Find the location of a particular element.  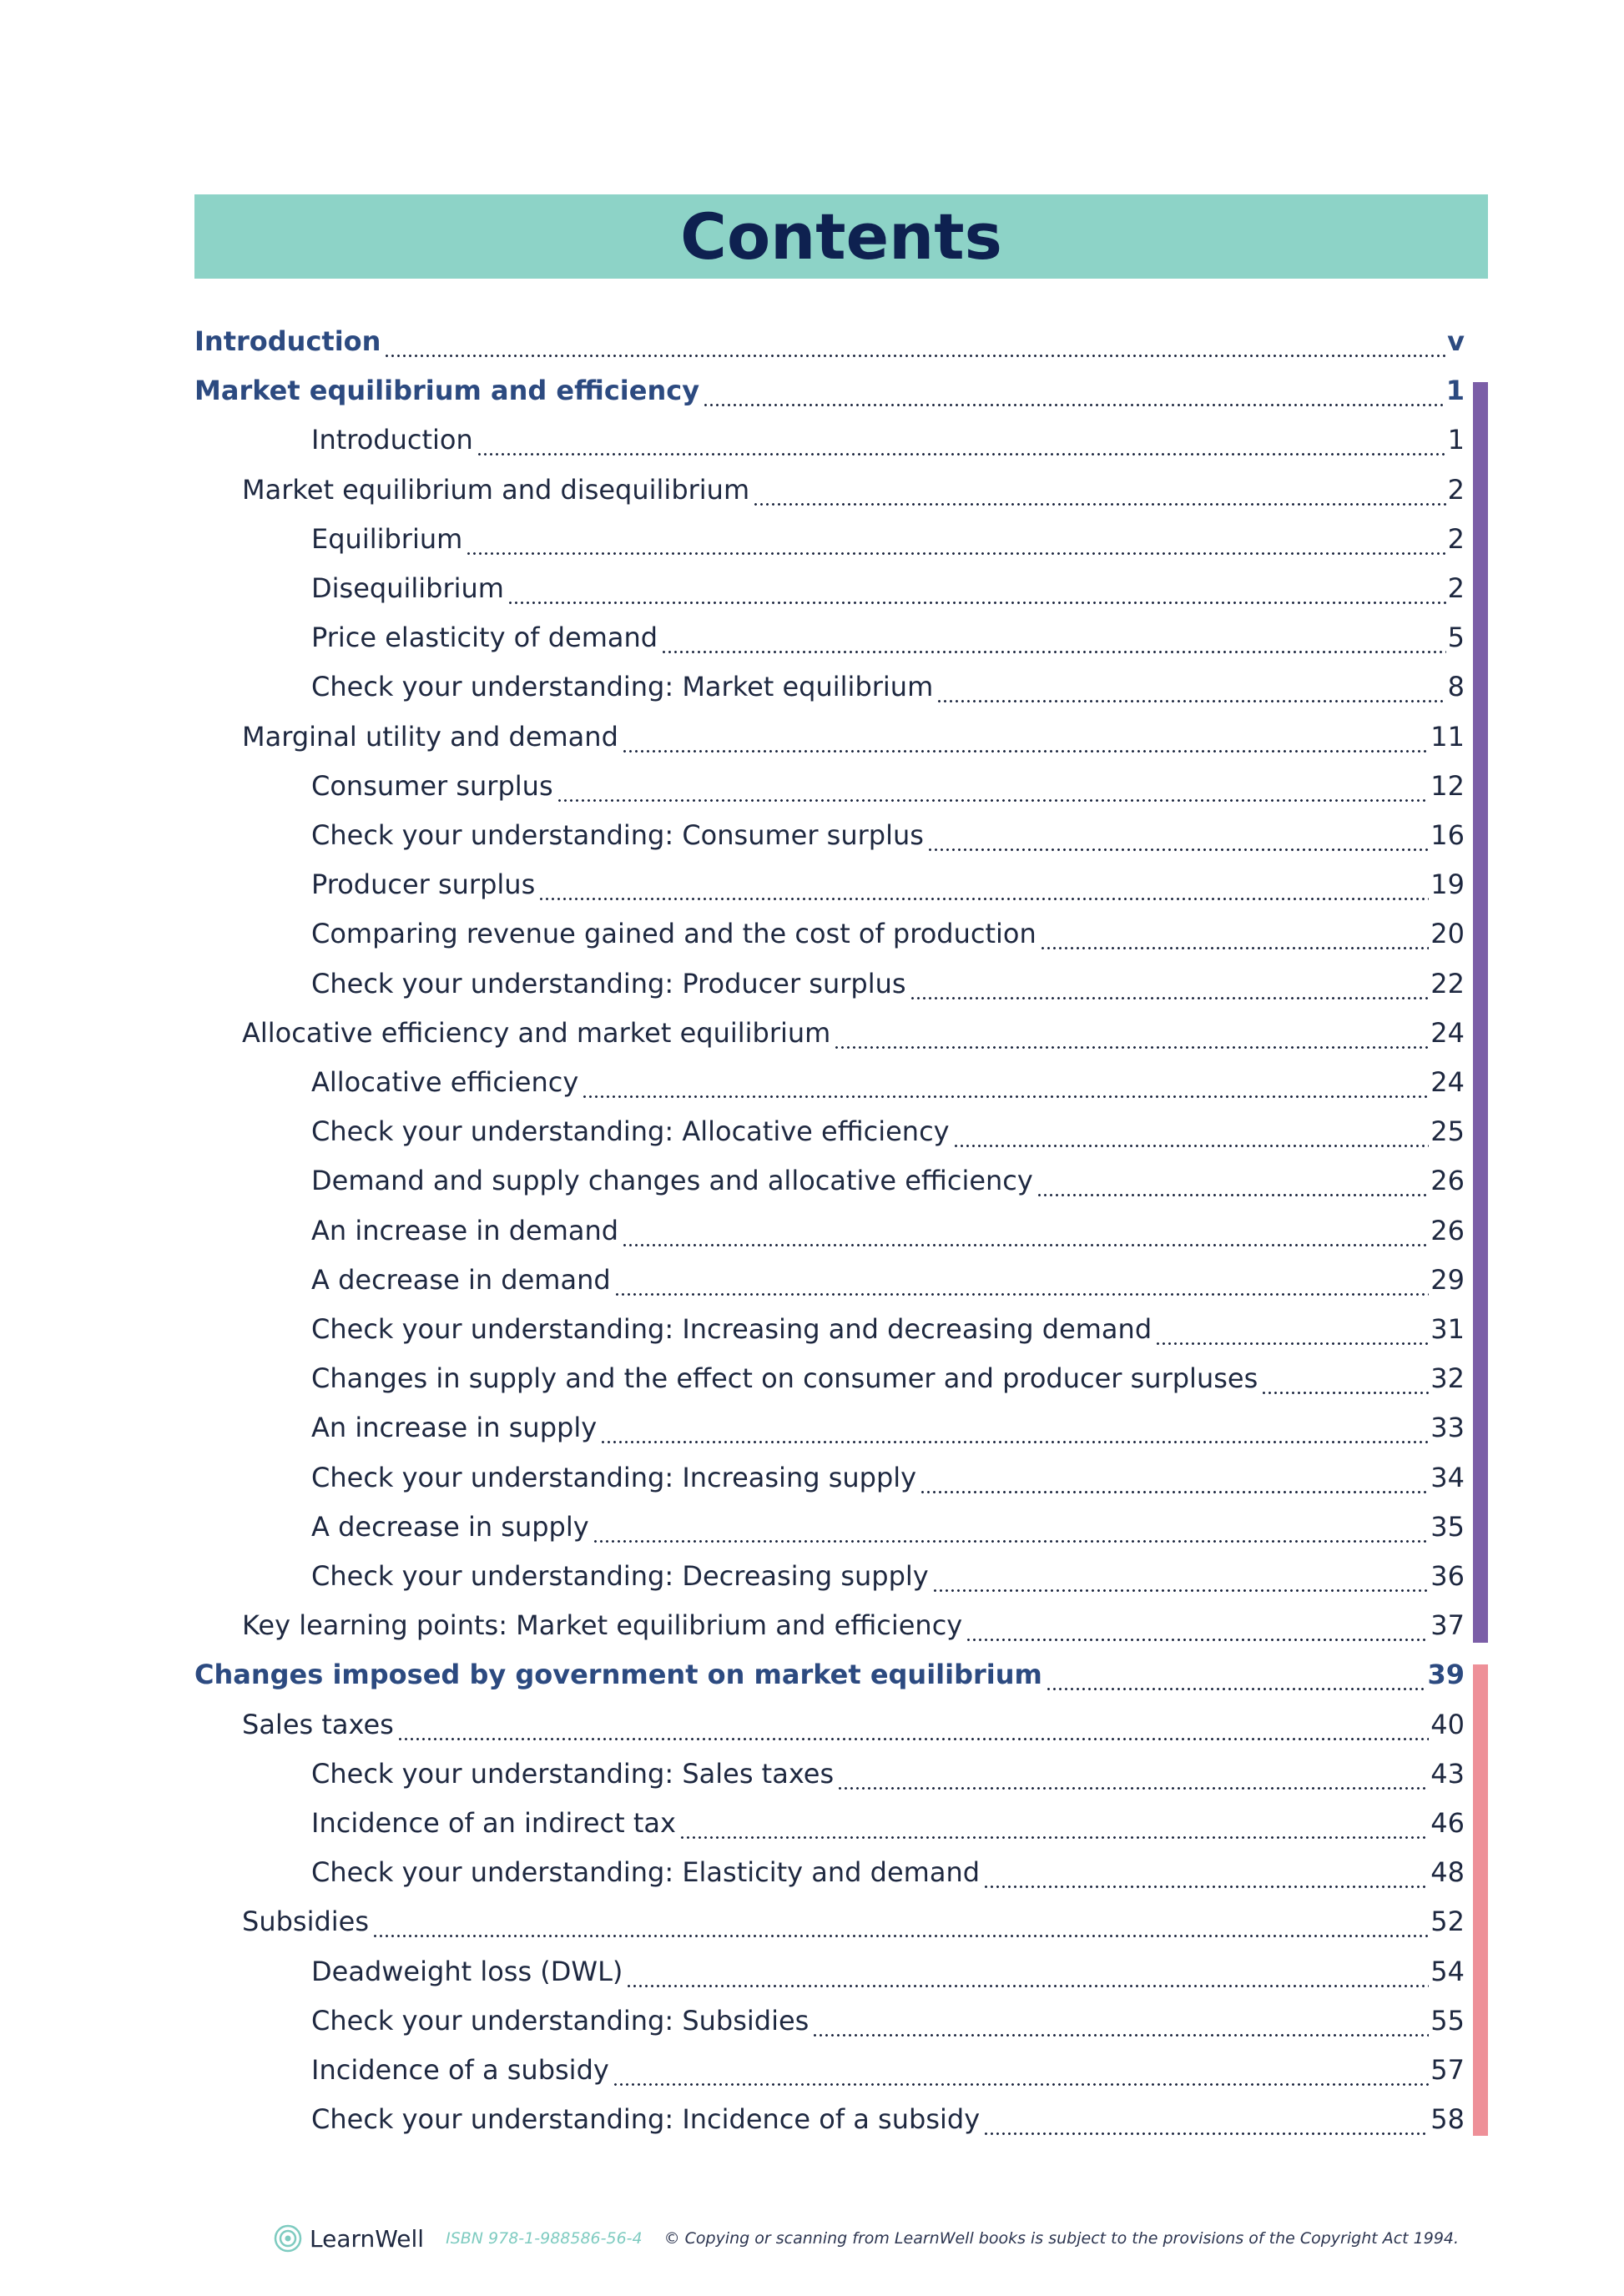

toc-entry: An increase in supply 33 is located at coordinates (888, 1428).